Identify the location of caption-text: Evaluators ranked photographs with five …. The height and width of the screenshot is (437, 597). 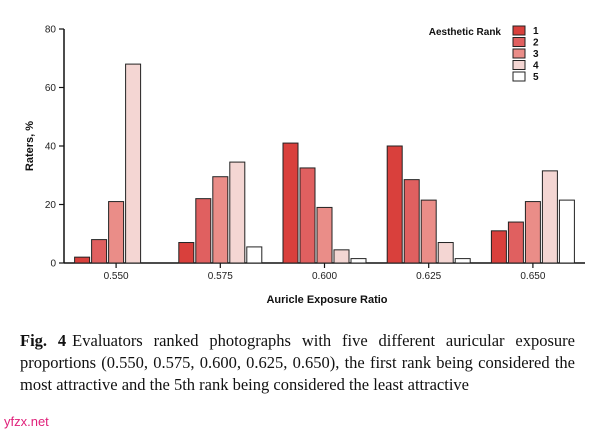
(297, 362).